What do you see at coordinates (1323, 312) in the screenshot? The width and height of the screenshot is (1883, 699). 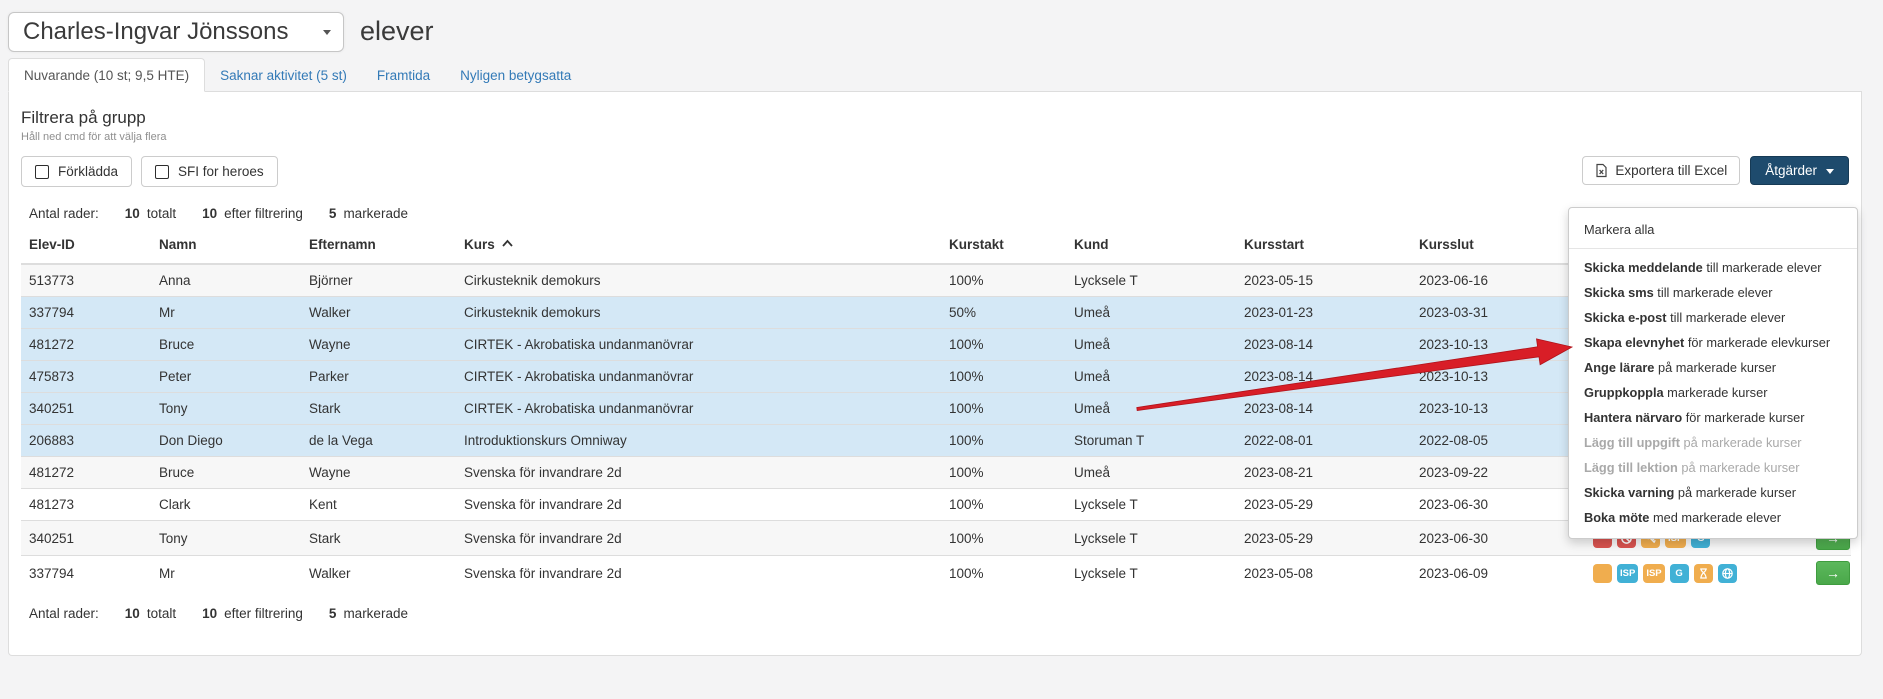 I see `cell-kursstart: 2023-01-23` at bounding box center [1323, 312].